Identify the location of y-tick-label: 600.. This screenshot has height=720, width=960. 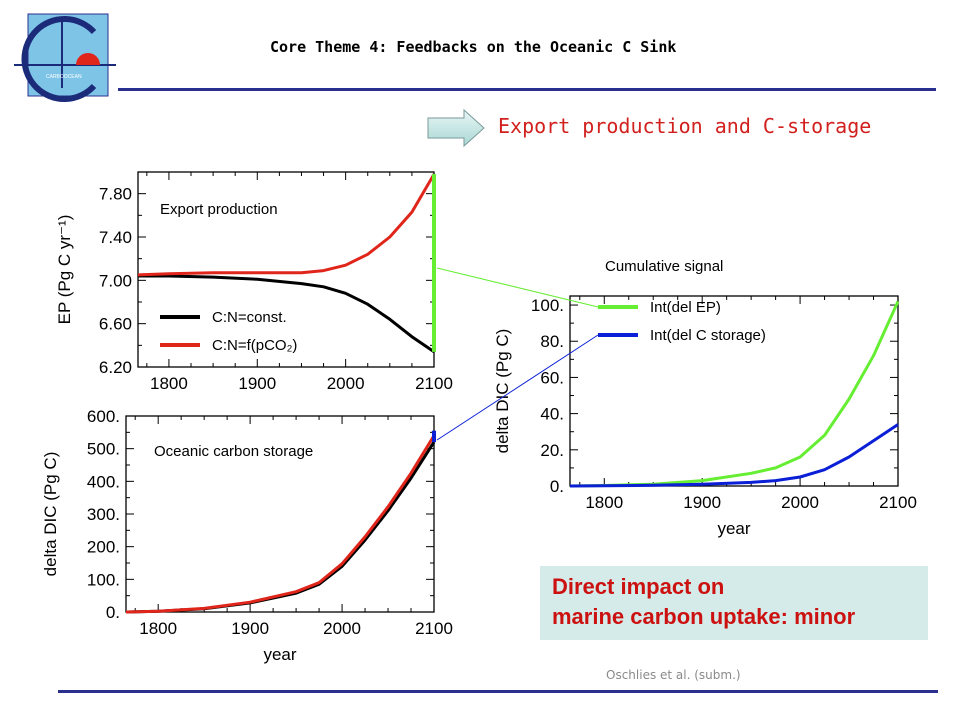
(103, 416).